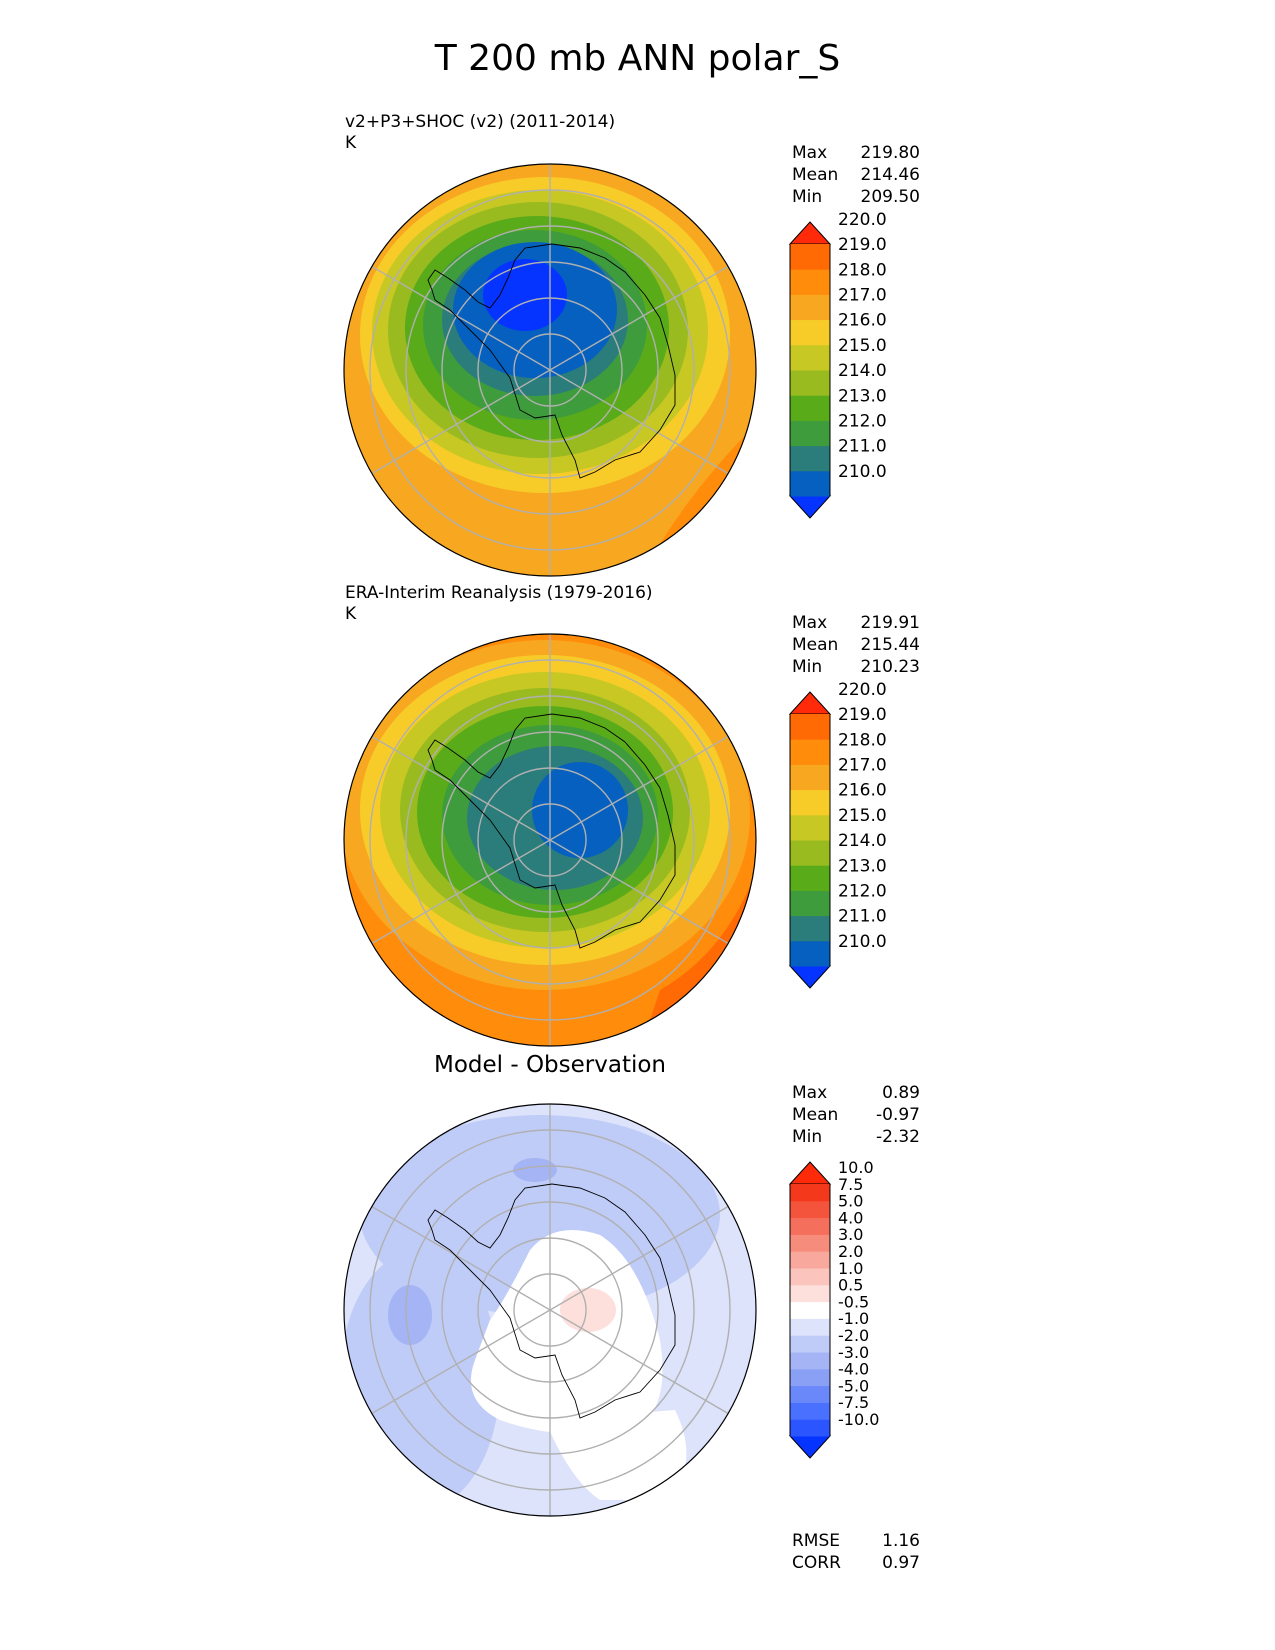 The height and width of the screenshot is (1650, 1275). What do you see at coordinates (862, 245) in the screenshot?
I see `panel1-colorbar-tick-label: 219.0` at bounding box center [862, 245].